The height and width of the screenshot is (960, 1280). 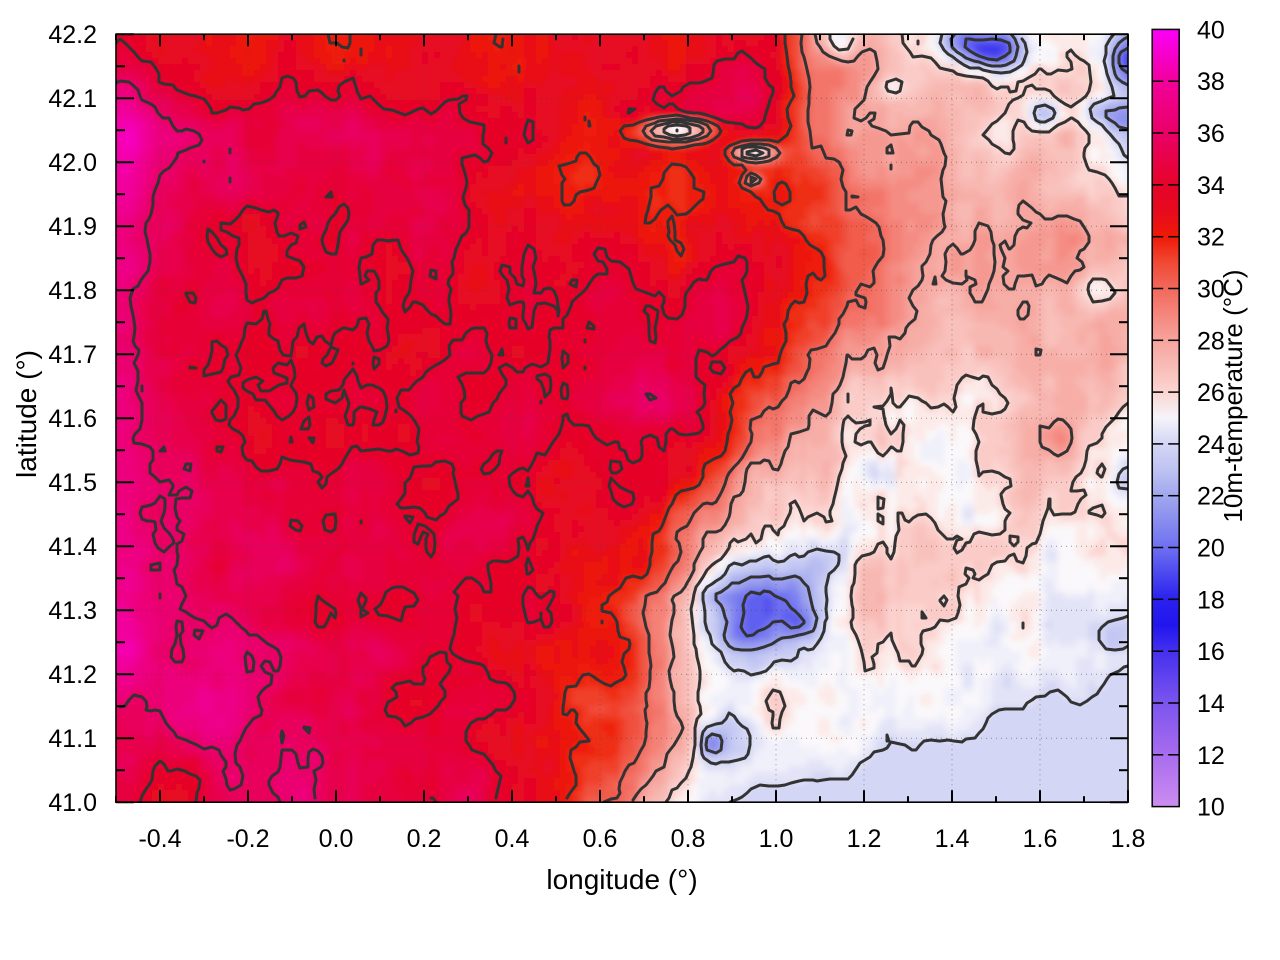 I want to click on svg-text: 28, so click(x=1211, y=341).